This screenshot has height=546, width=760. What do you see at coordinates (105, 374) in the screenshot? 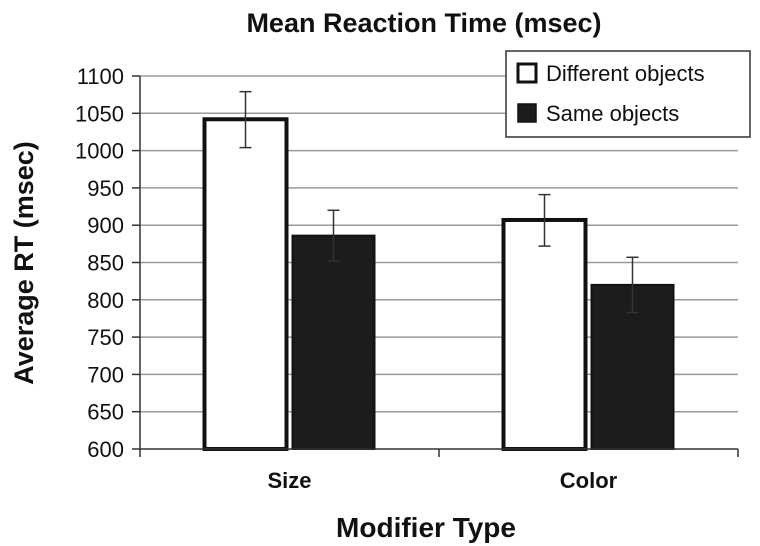
I see `y-tick-label: 700` at bounding box center [105, 374].